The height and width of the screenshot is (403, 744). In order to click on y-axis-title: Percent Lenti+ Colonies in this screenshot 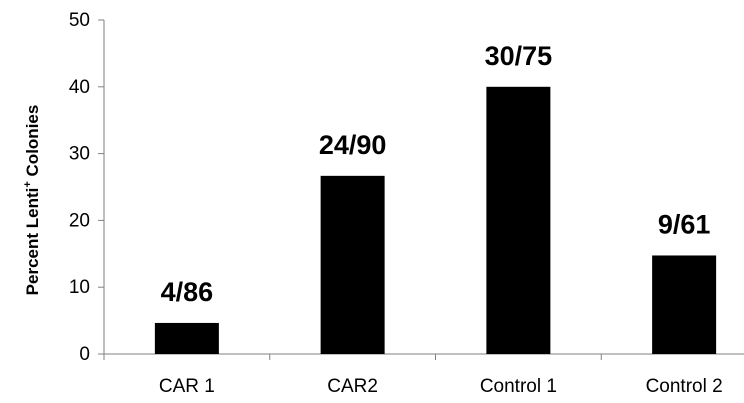, I will do `click(32, 200)`.